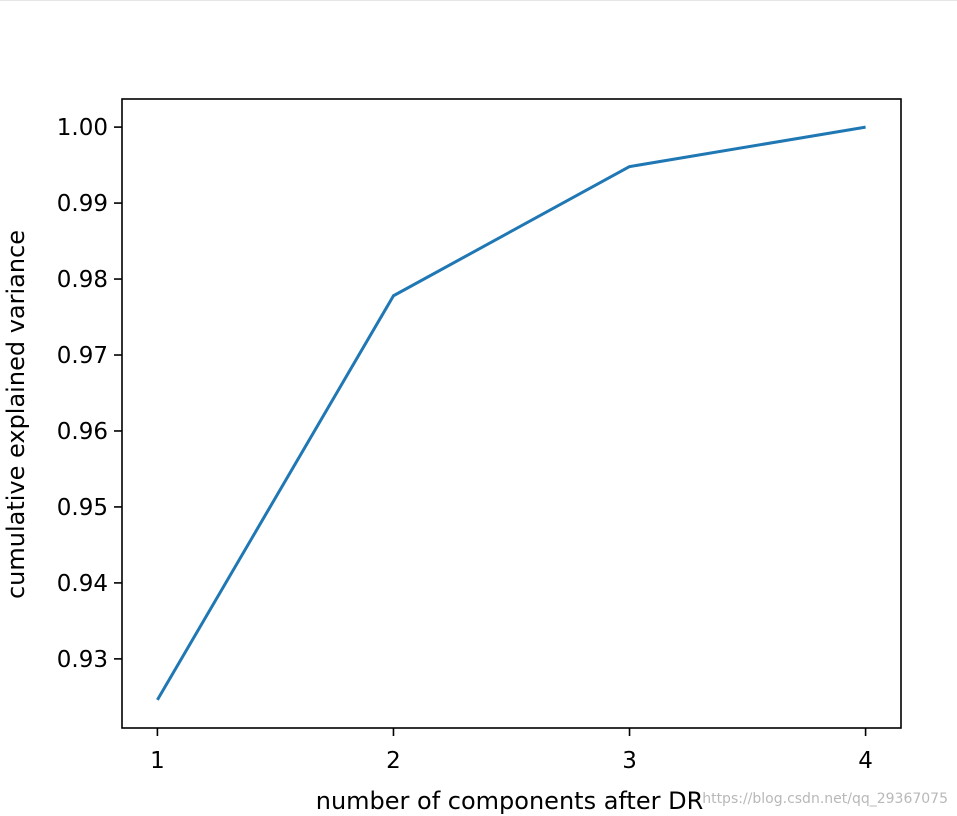 The height and width of the screenshot is (816, 957). I want to click on y-tick-label: 0.97, so click(82, 356).